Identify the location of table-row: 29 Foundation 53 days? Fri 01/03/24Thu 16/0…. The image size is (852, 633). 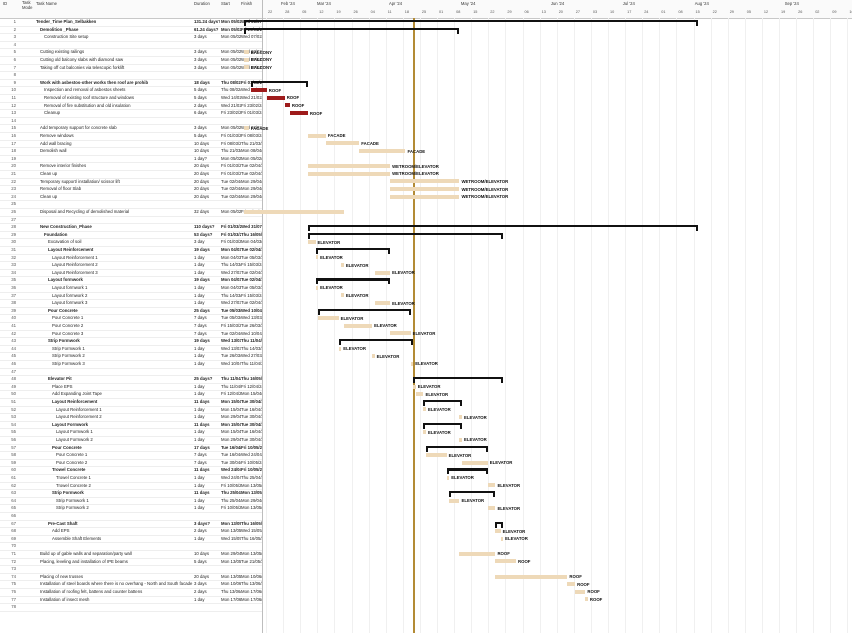
(131, 235).